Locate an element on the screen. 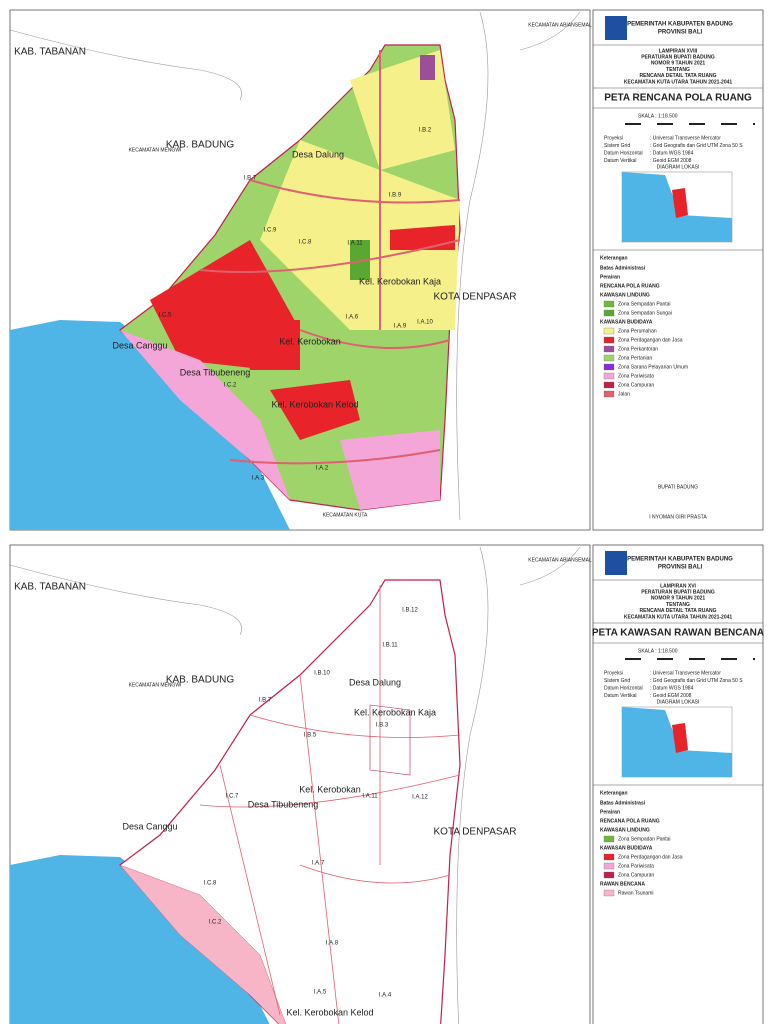 The height and width of the screenshot is (1024, 768). map-title: PETA KAWASAN RAWAN BENCANA is located at coordinates (678, 633).